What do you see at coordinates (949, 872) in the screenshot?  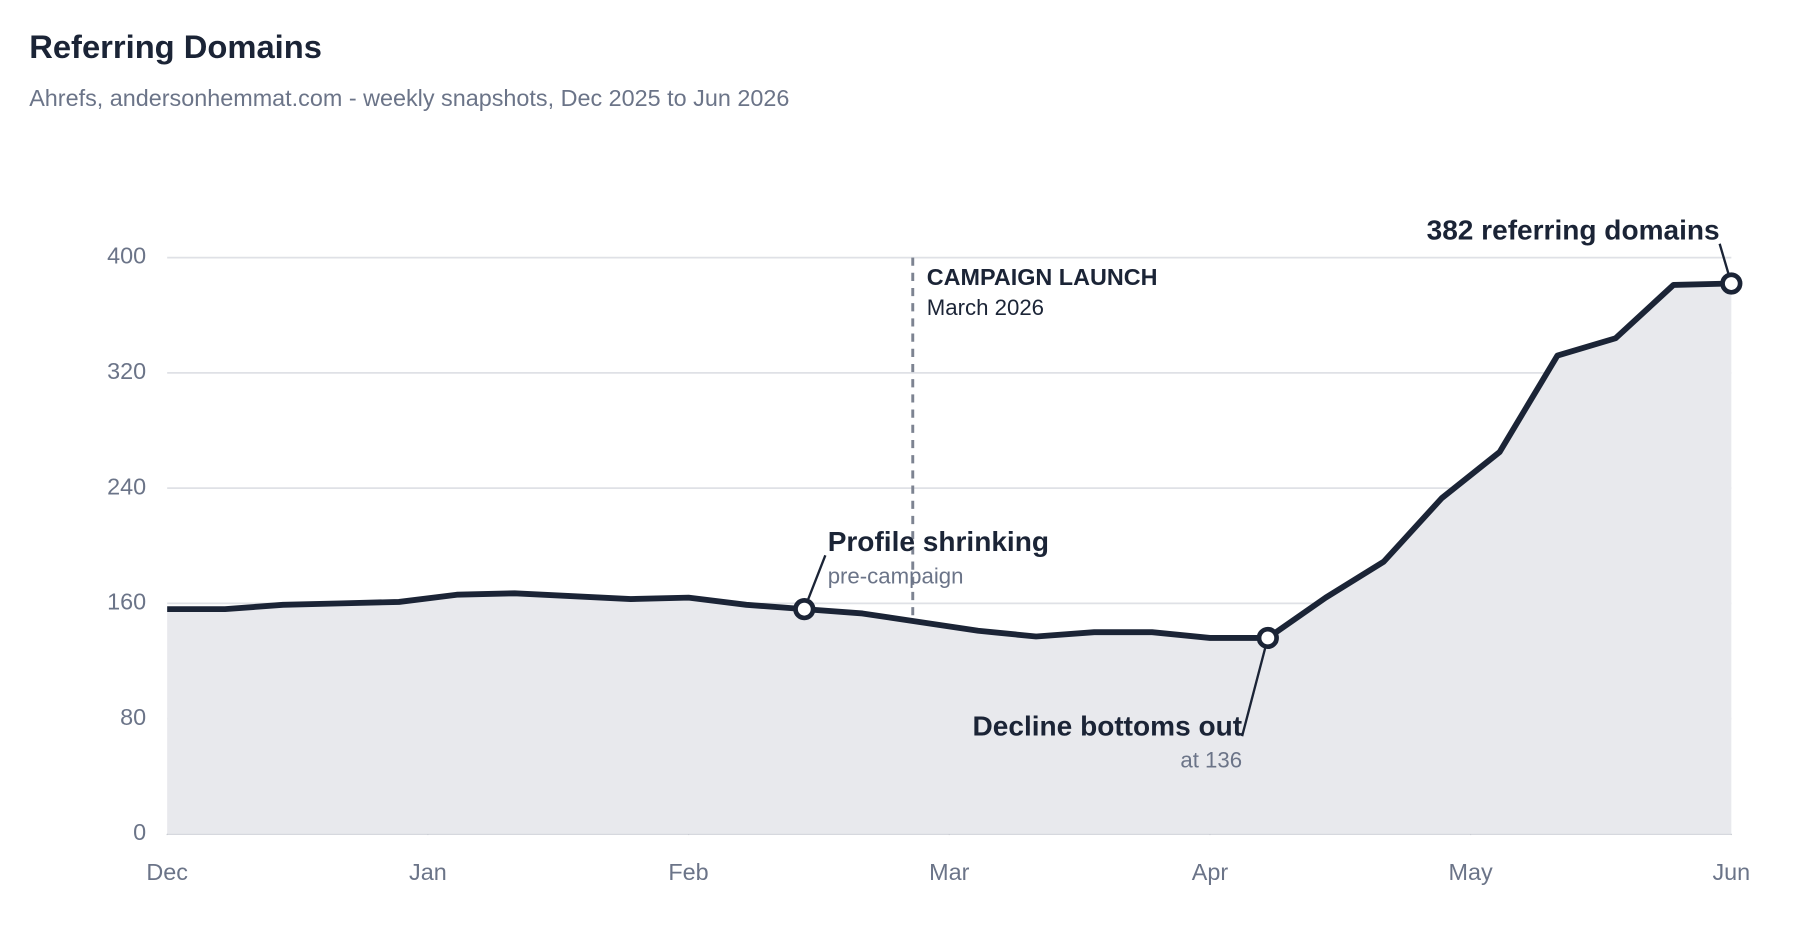 I see `x-tick-label: Mar` at bounding box center [949, 872].